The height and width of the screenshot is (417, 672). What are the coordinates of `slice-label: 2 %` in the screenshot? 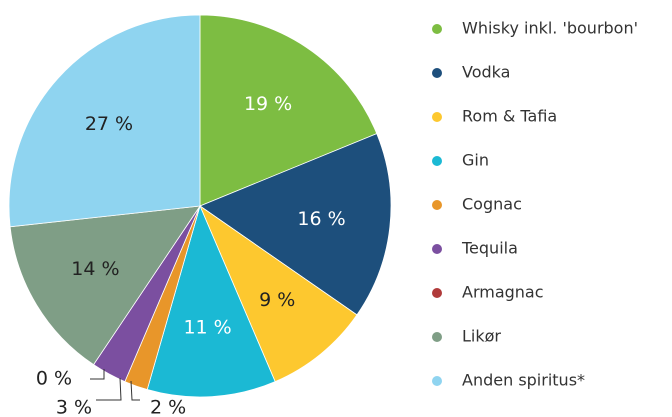 It's located at (168, 407).